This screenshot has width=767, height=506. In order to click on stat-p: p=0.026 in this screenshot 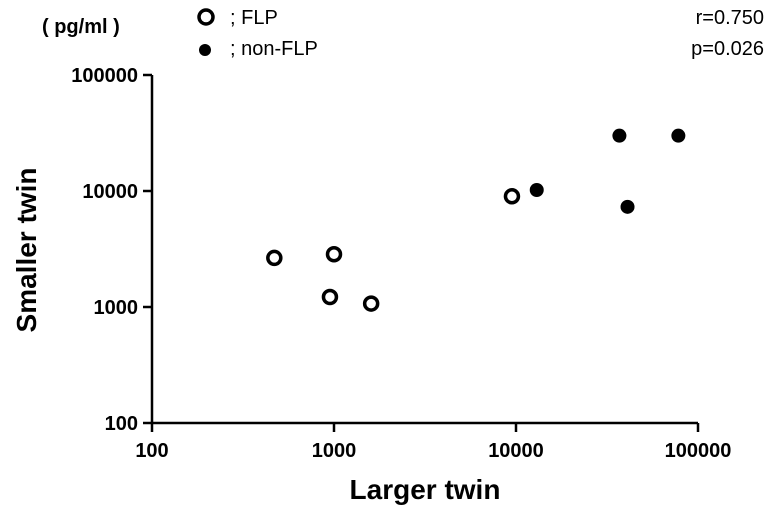, I will do `click(727, 49)`.